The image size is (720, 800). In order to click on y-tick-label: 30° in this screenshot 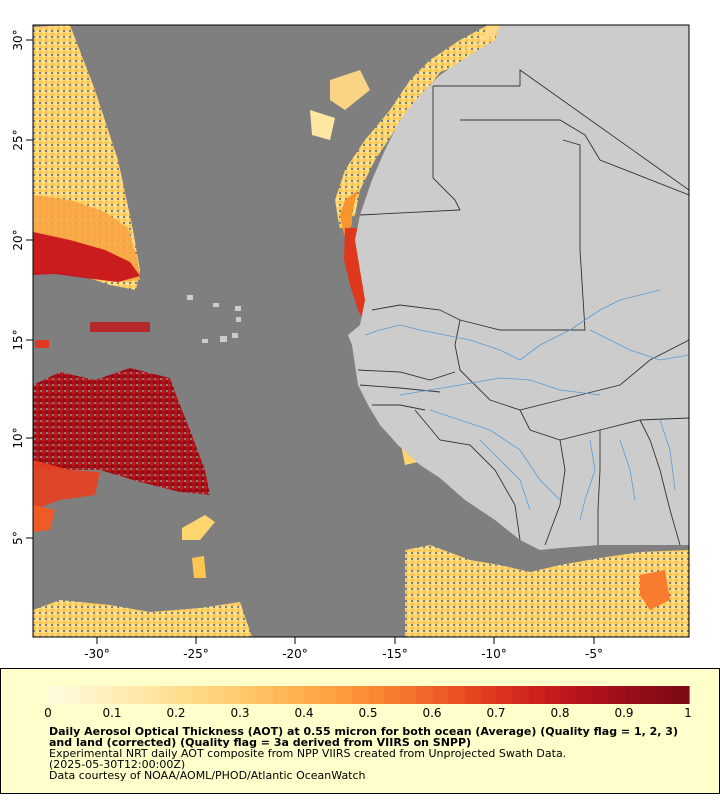, I will do `click(18, 39)`.